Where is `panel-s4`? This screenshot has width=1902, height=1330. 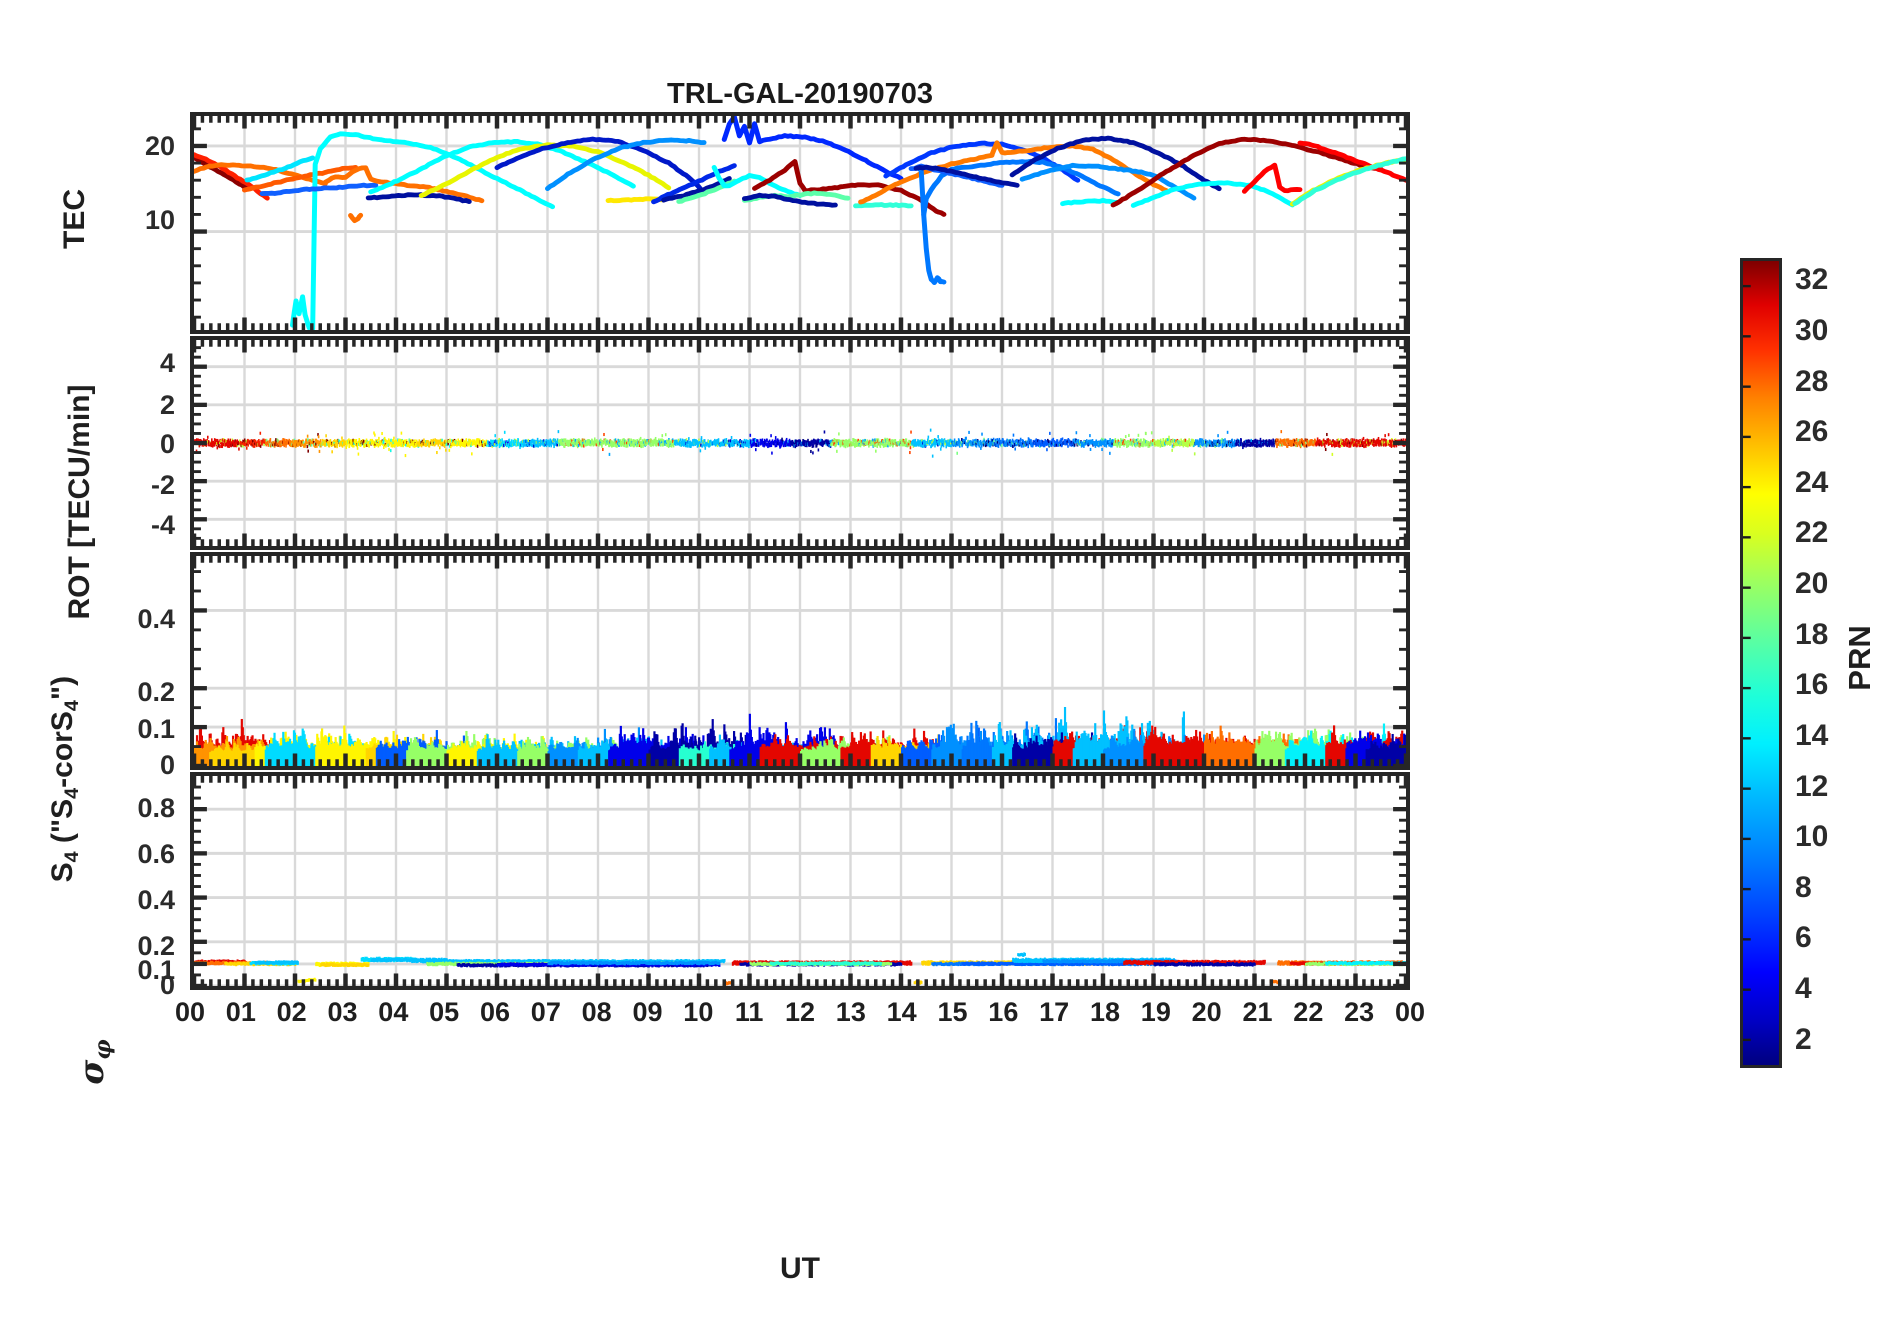 panel-s4 is located at coordinates (800, 661).